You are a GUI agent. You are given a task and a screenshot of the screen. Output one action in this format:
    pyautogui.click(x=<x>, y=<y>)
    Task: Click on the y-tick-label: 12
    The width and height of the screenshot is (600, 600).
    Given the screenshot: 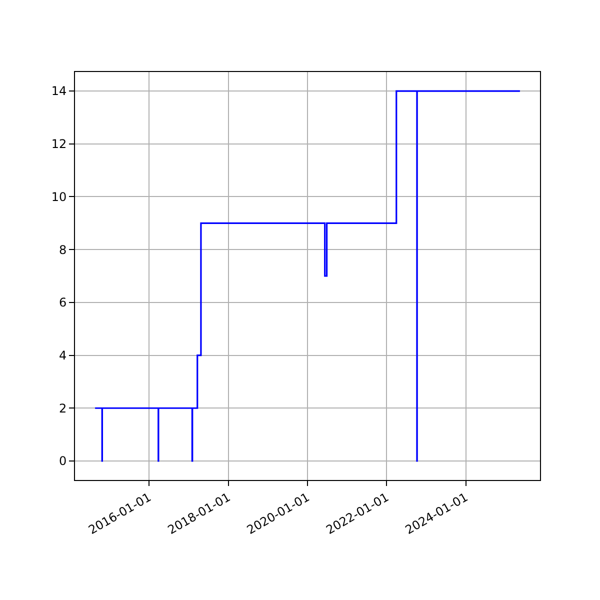 What is the action you would take?
    pyautogui.click(x=59, y=144)
    